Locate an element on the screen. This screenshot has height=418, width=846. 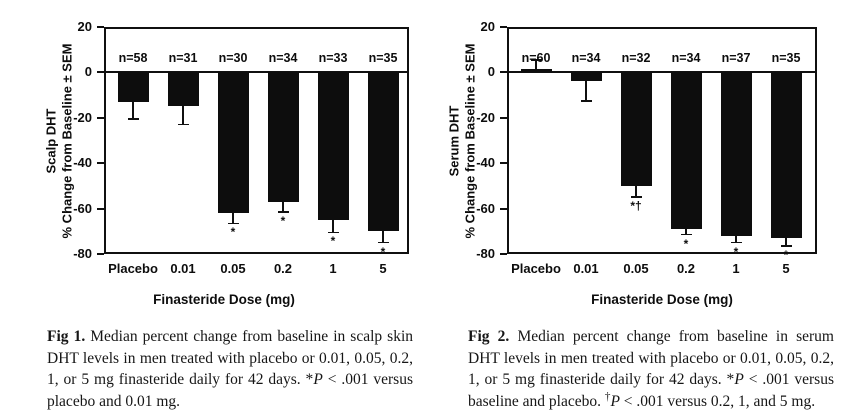
y-axis-title-line: Serum DHT is located at coordinates (453, 140).